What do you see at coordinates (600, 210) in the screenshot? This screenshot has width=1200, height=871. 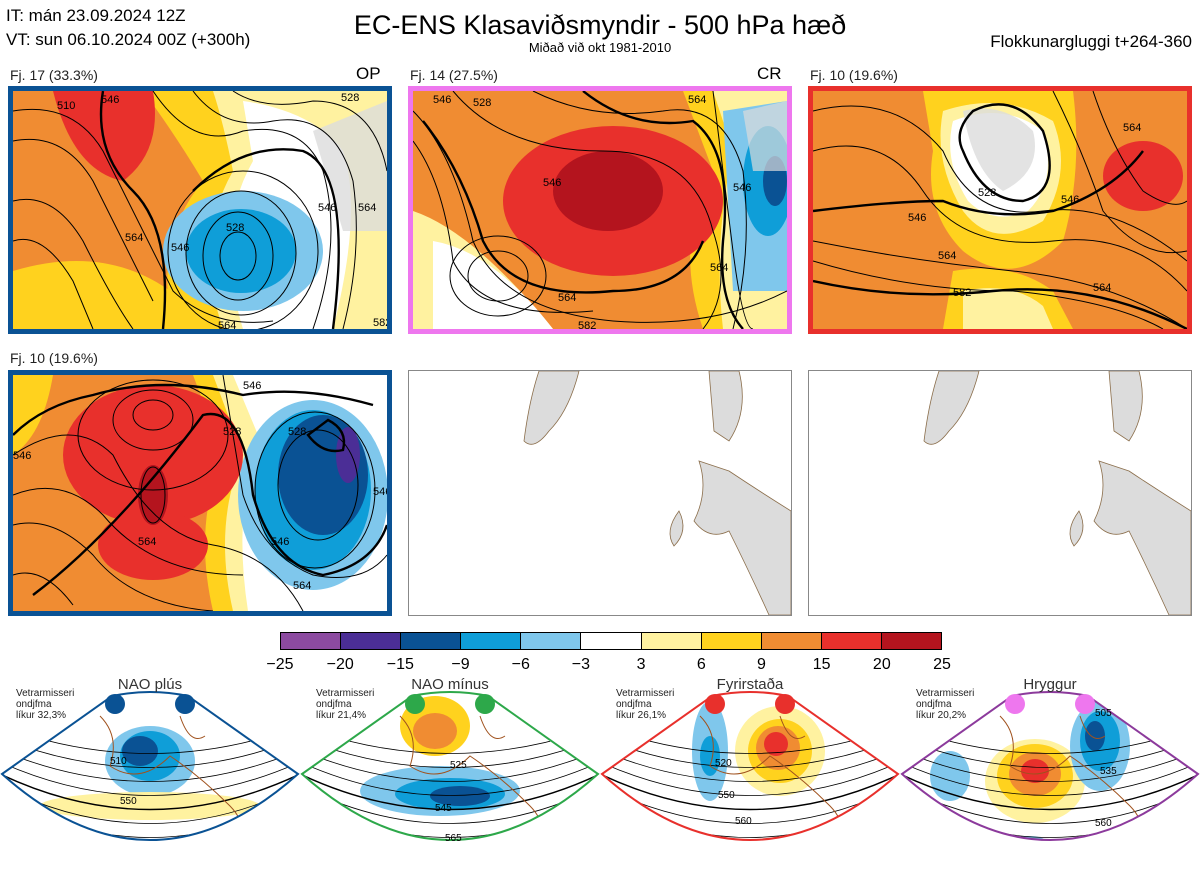 I see `cluster-map-2: 528 546 546 564 546 564 564 582` at bounding box center [600, 210].